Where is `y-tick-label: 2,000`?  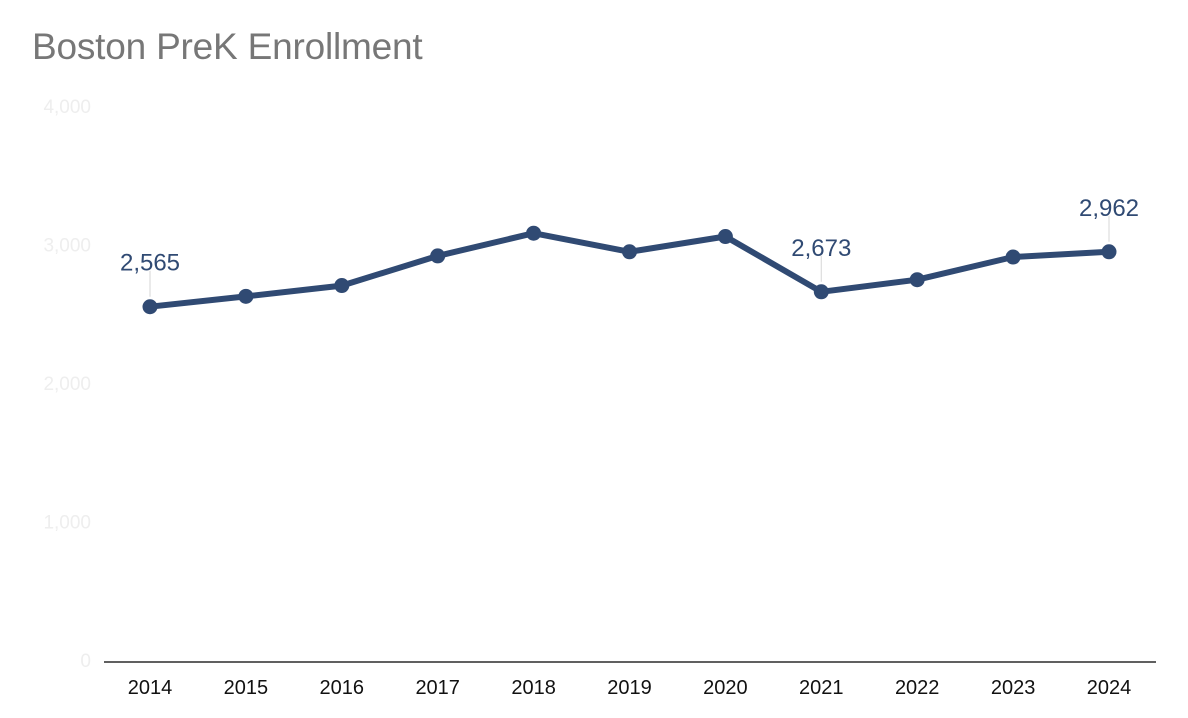 y-tick-label: 2,000 is located at coordinates (67, 384).